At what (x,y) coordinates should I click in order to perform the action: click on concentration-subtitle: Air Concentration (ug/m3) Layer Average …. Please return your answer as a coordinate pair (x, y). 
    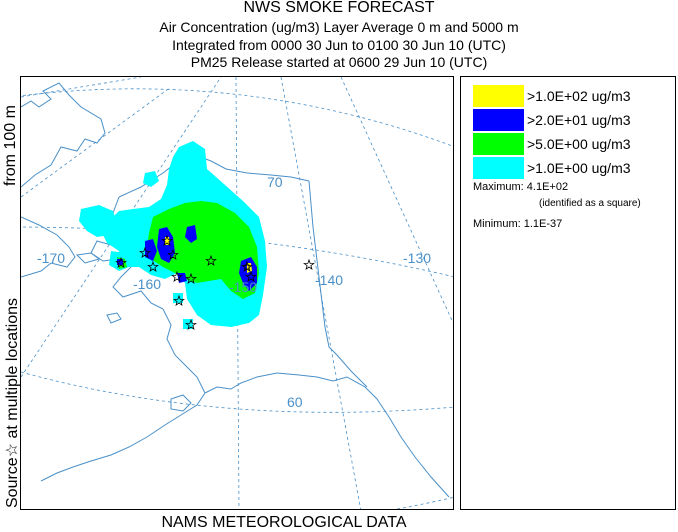
    Looking at the image, I should click on (339, 27).